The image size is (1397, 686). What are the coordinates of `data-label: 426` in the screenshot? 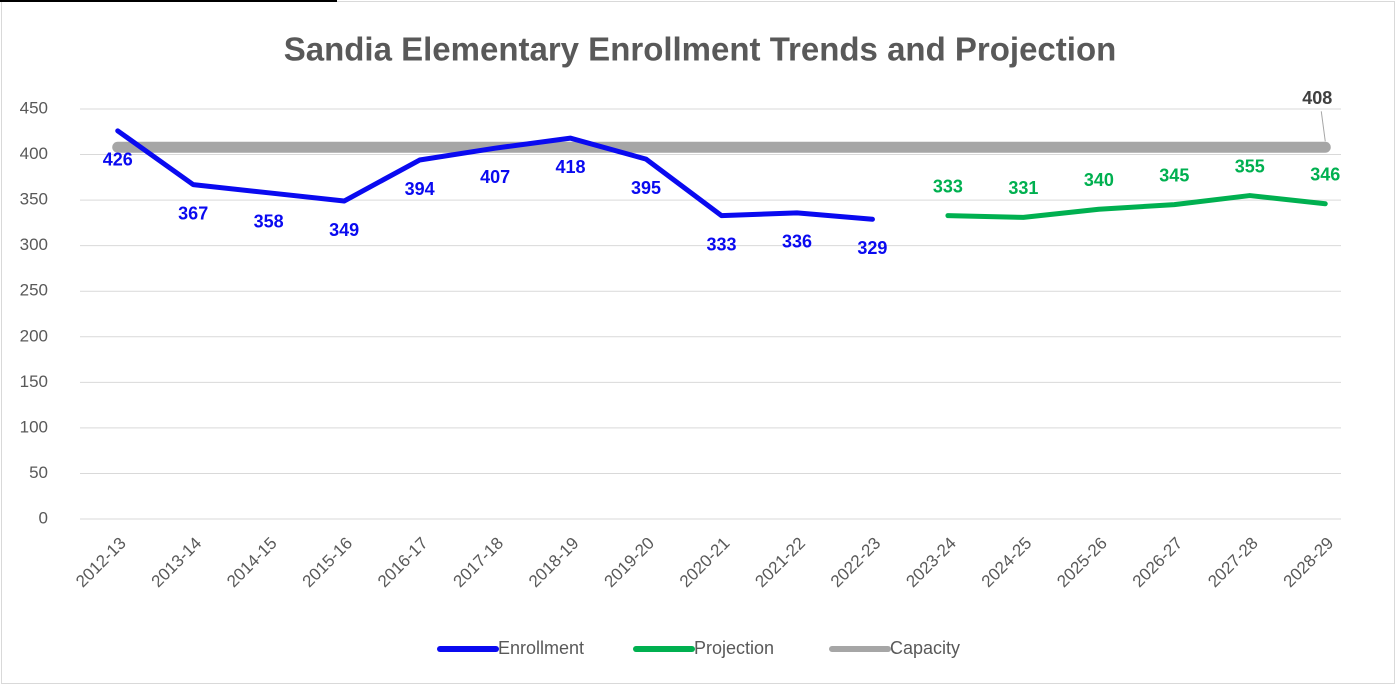 It's located at (118, 160).